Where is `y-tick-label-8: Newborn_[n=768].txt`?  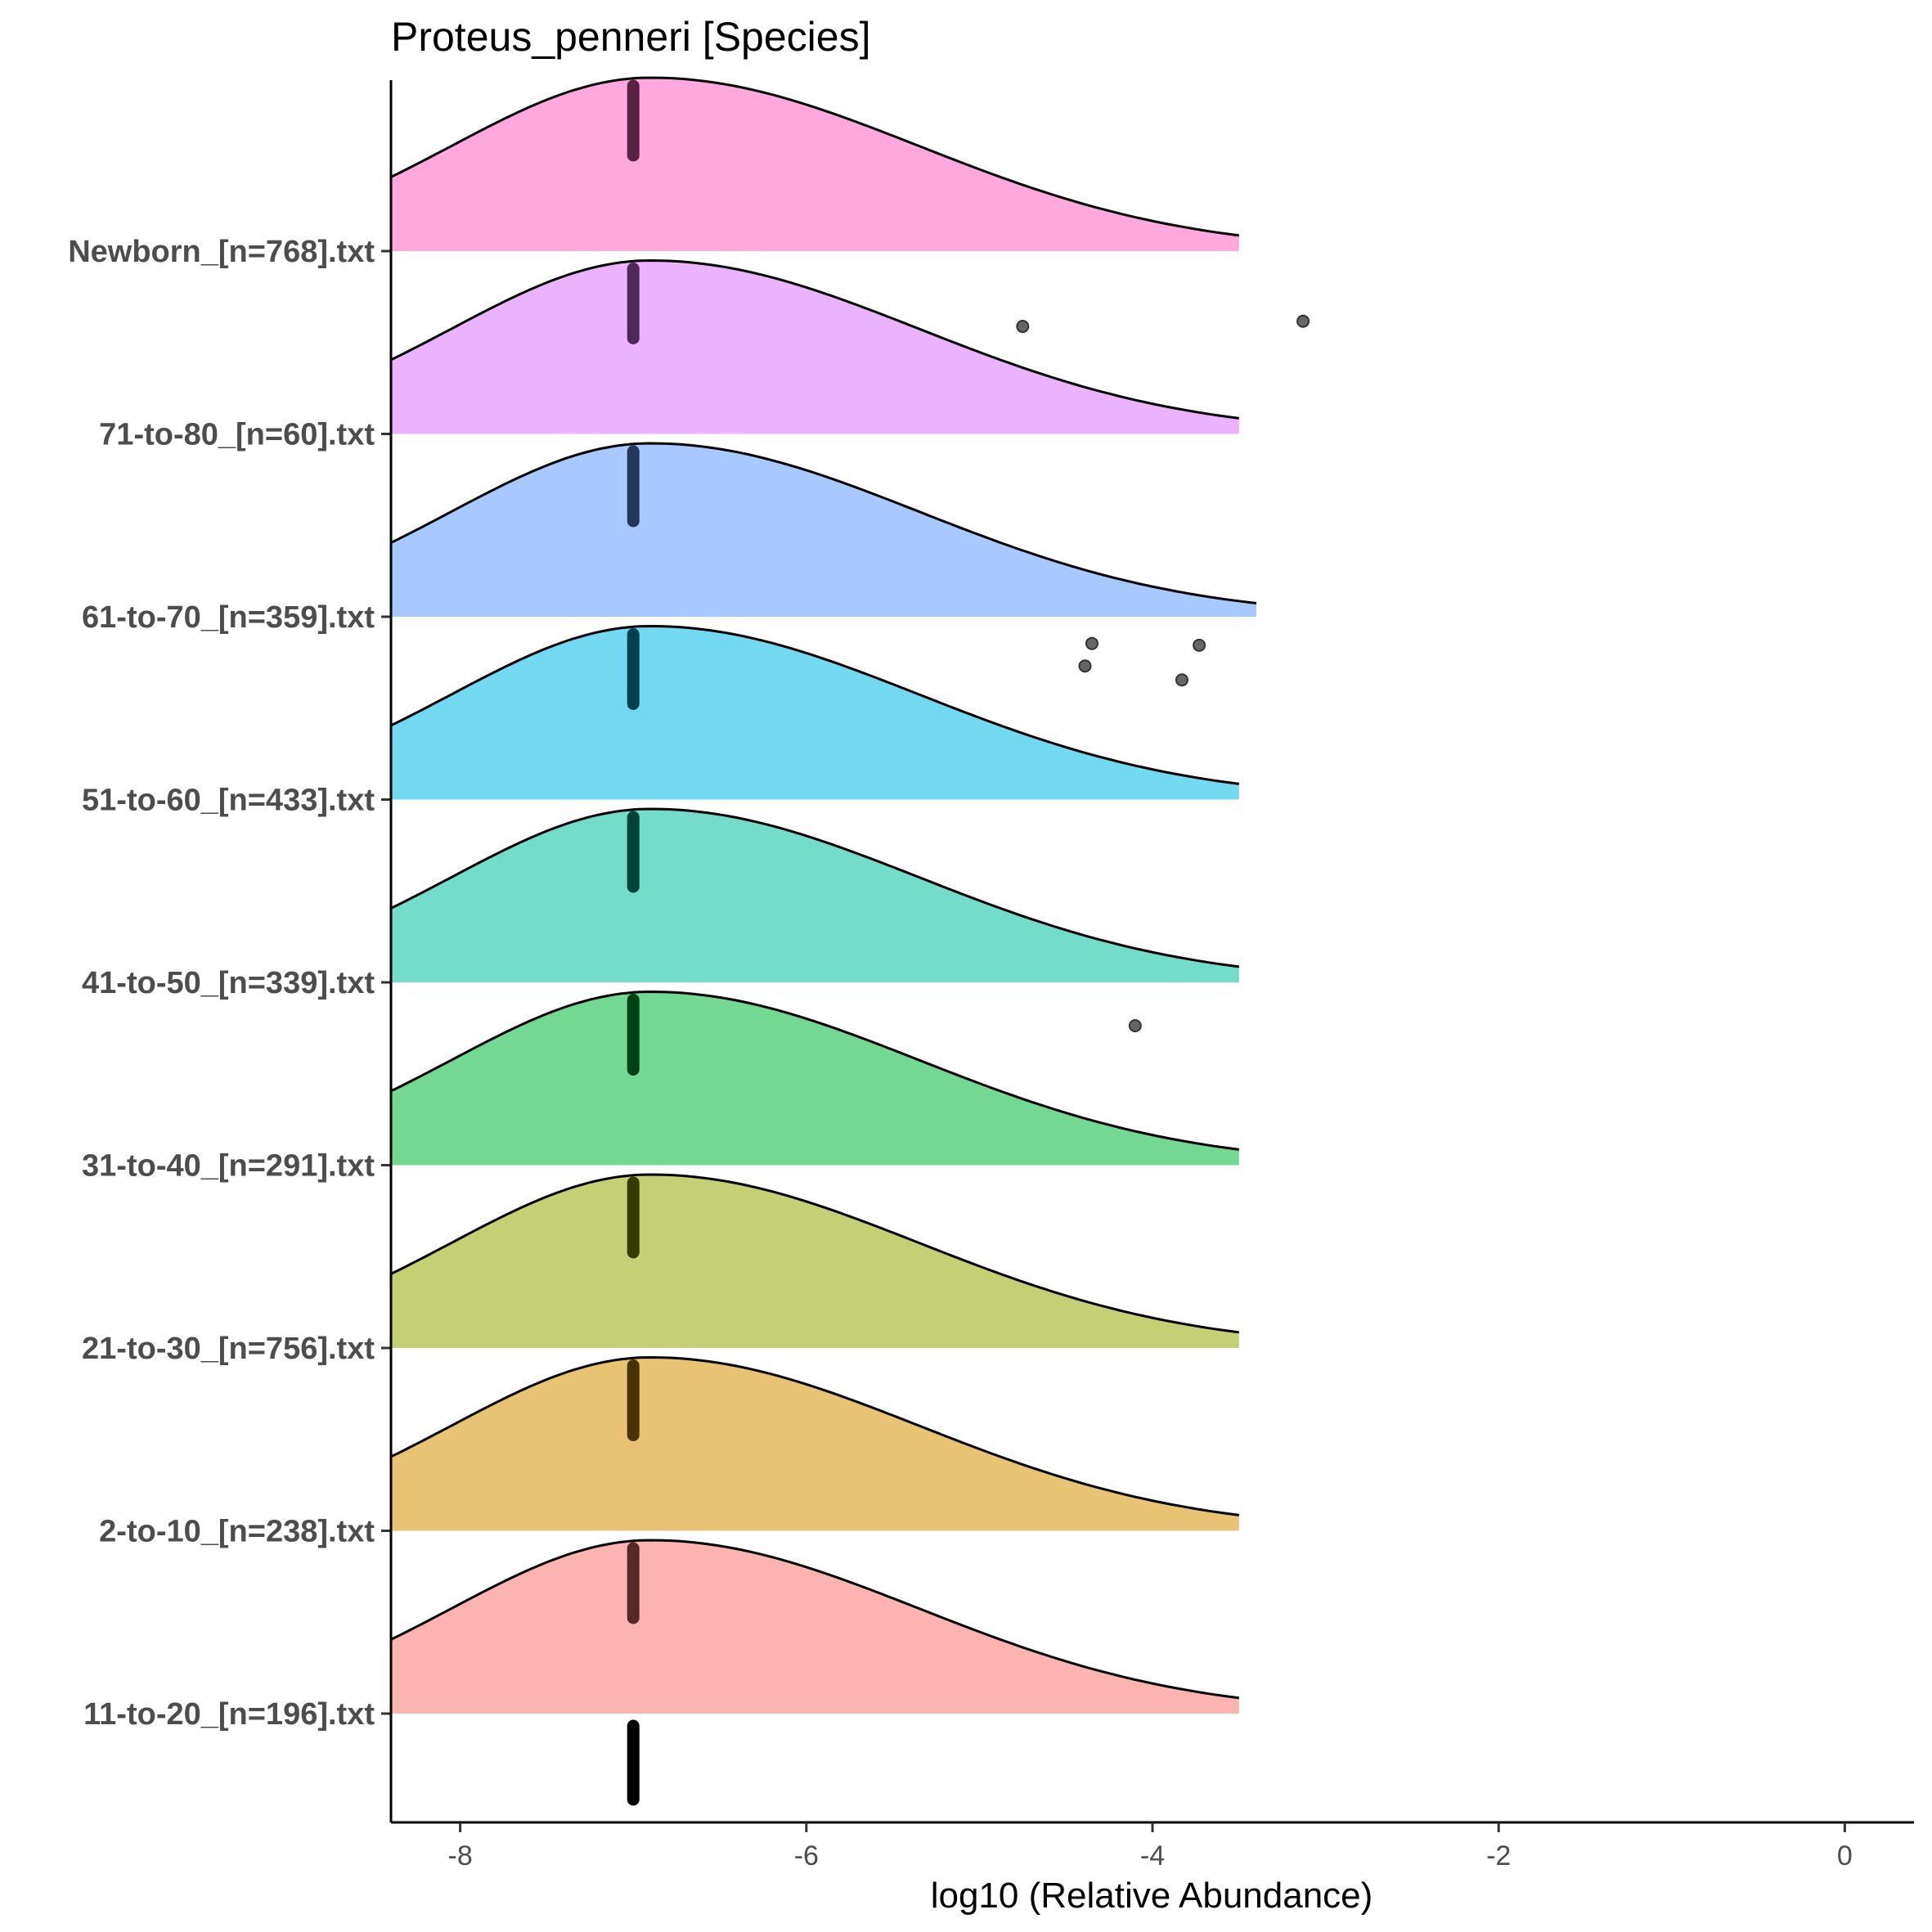
y-tick-label-8: Newborn_[n=768].txt is located at coordinates (221, 252).